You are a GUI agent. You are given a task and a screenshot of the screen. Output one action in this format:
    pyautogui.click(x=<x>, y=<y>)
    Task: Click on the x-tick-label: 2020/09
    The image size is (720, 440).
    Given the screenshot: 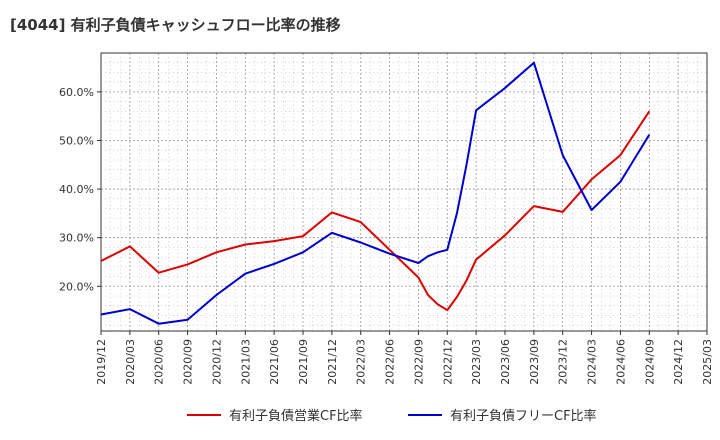 What is the action you would take?
    pyautogui.click(x=188, y=362)
    